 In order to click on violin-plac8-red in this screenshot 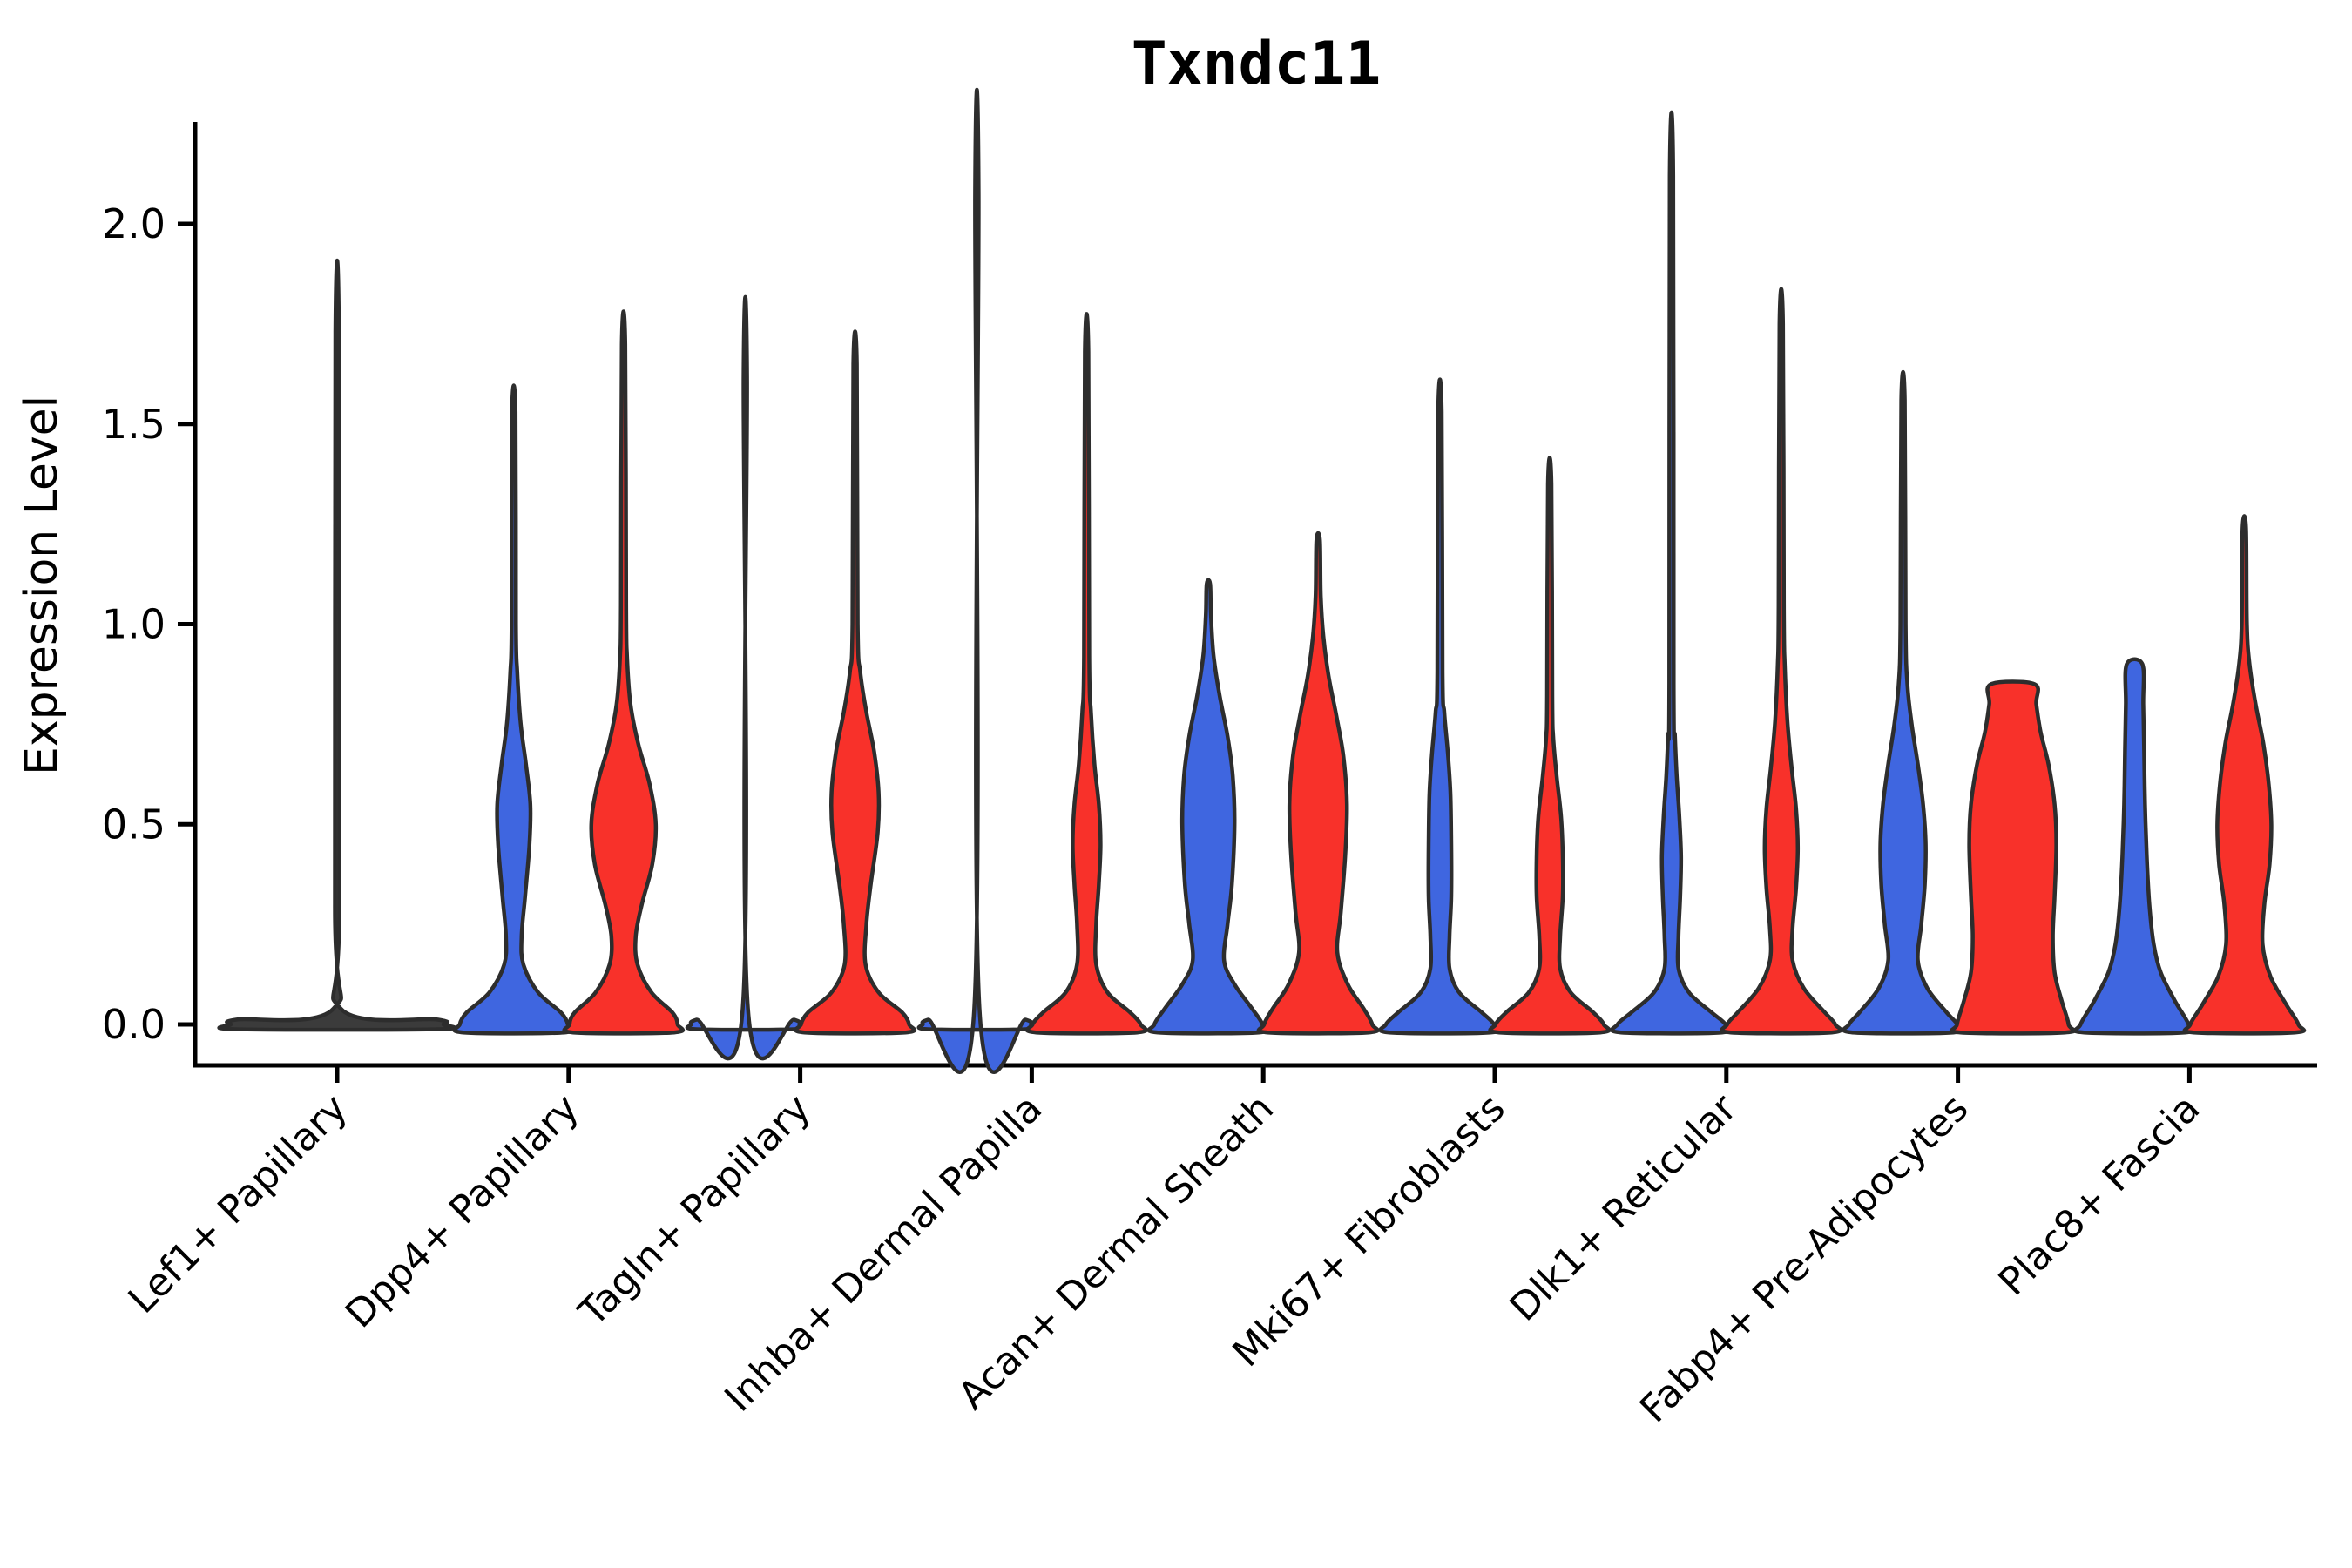, I will do `click(2244, 775)`.